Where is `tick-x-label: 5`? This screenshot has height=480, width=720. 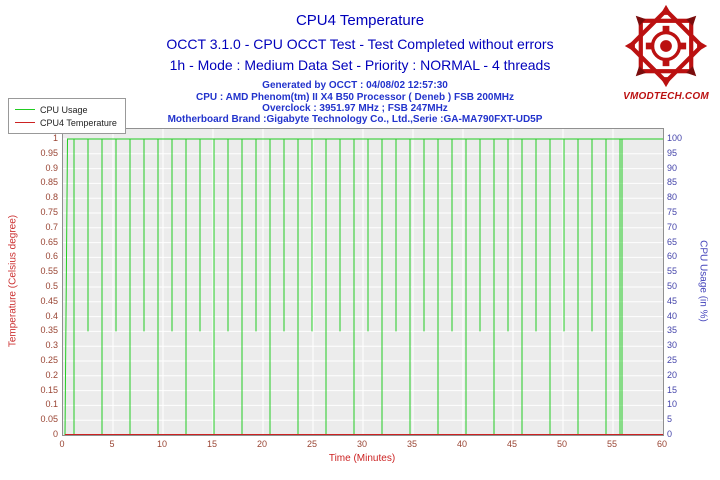
tick-x-label: 5 is located at coordinates (112, 444).